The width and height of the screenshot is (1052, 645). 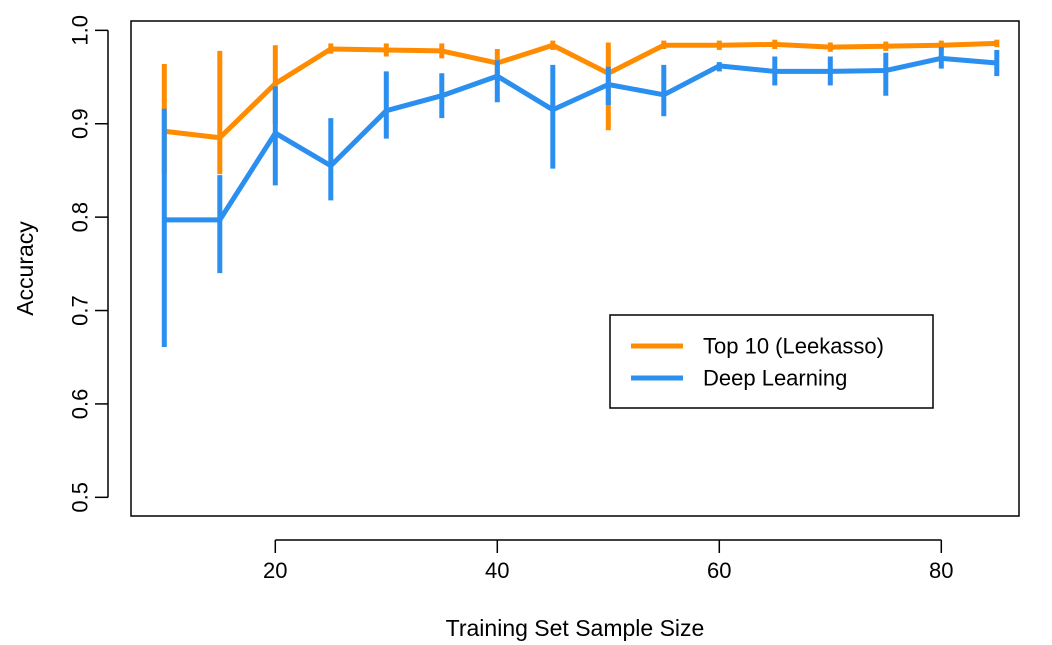 What do you see at coordinates (25, 268) in the screenshot?
I see `y-axis-label: Accuracy` at bounding box center [25, 268].